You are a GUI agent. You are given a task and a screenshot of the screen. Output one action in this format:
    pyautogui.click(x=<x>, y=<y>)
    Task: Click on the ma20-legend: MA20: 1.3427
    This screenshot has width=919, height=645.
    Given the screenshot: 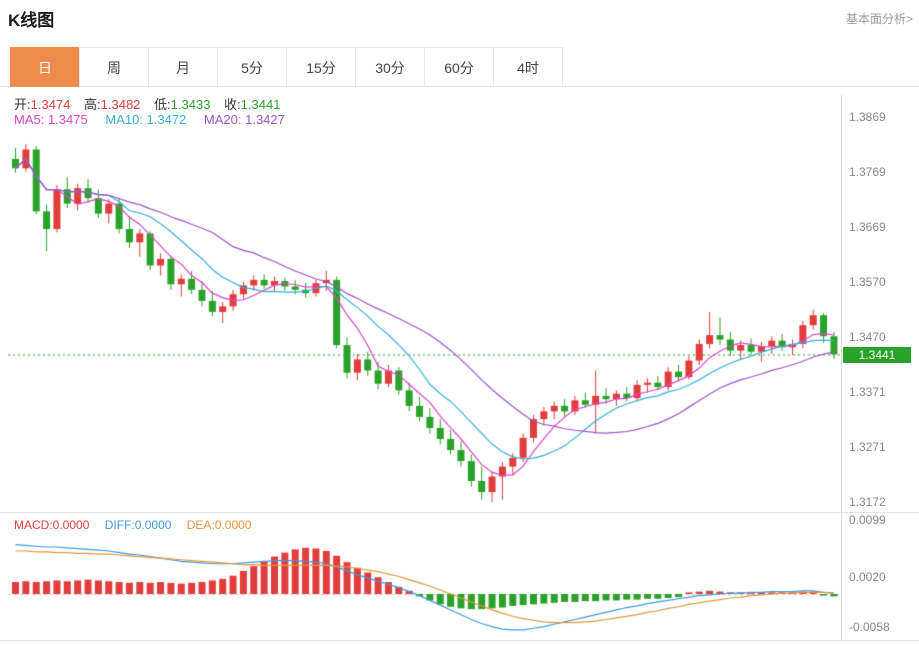 What is the action you would take?
    pyautogui.click(x=244, y=119)
    